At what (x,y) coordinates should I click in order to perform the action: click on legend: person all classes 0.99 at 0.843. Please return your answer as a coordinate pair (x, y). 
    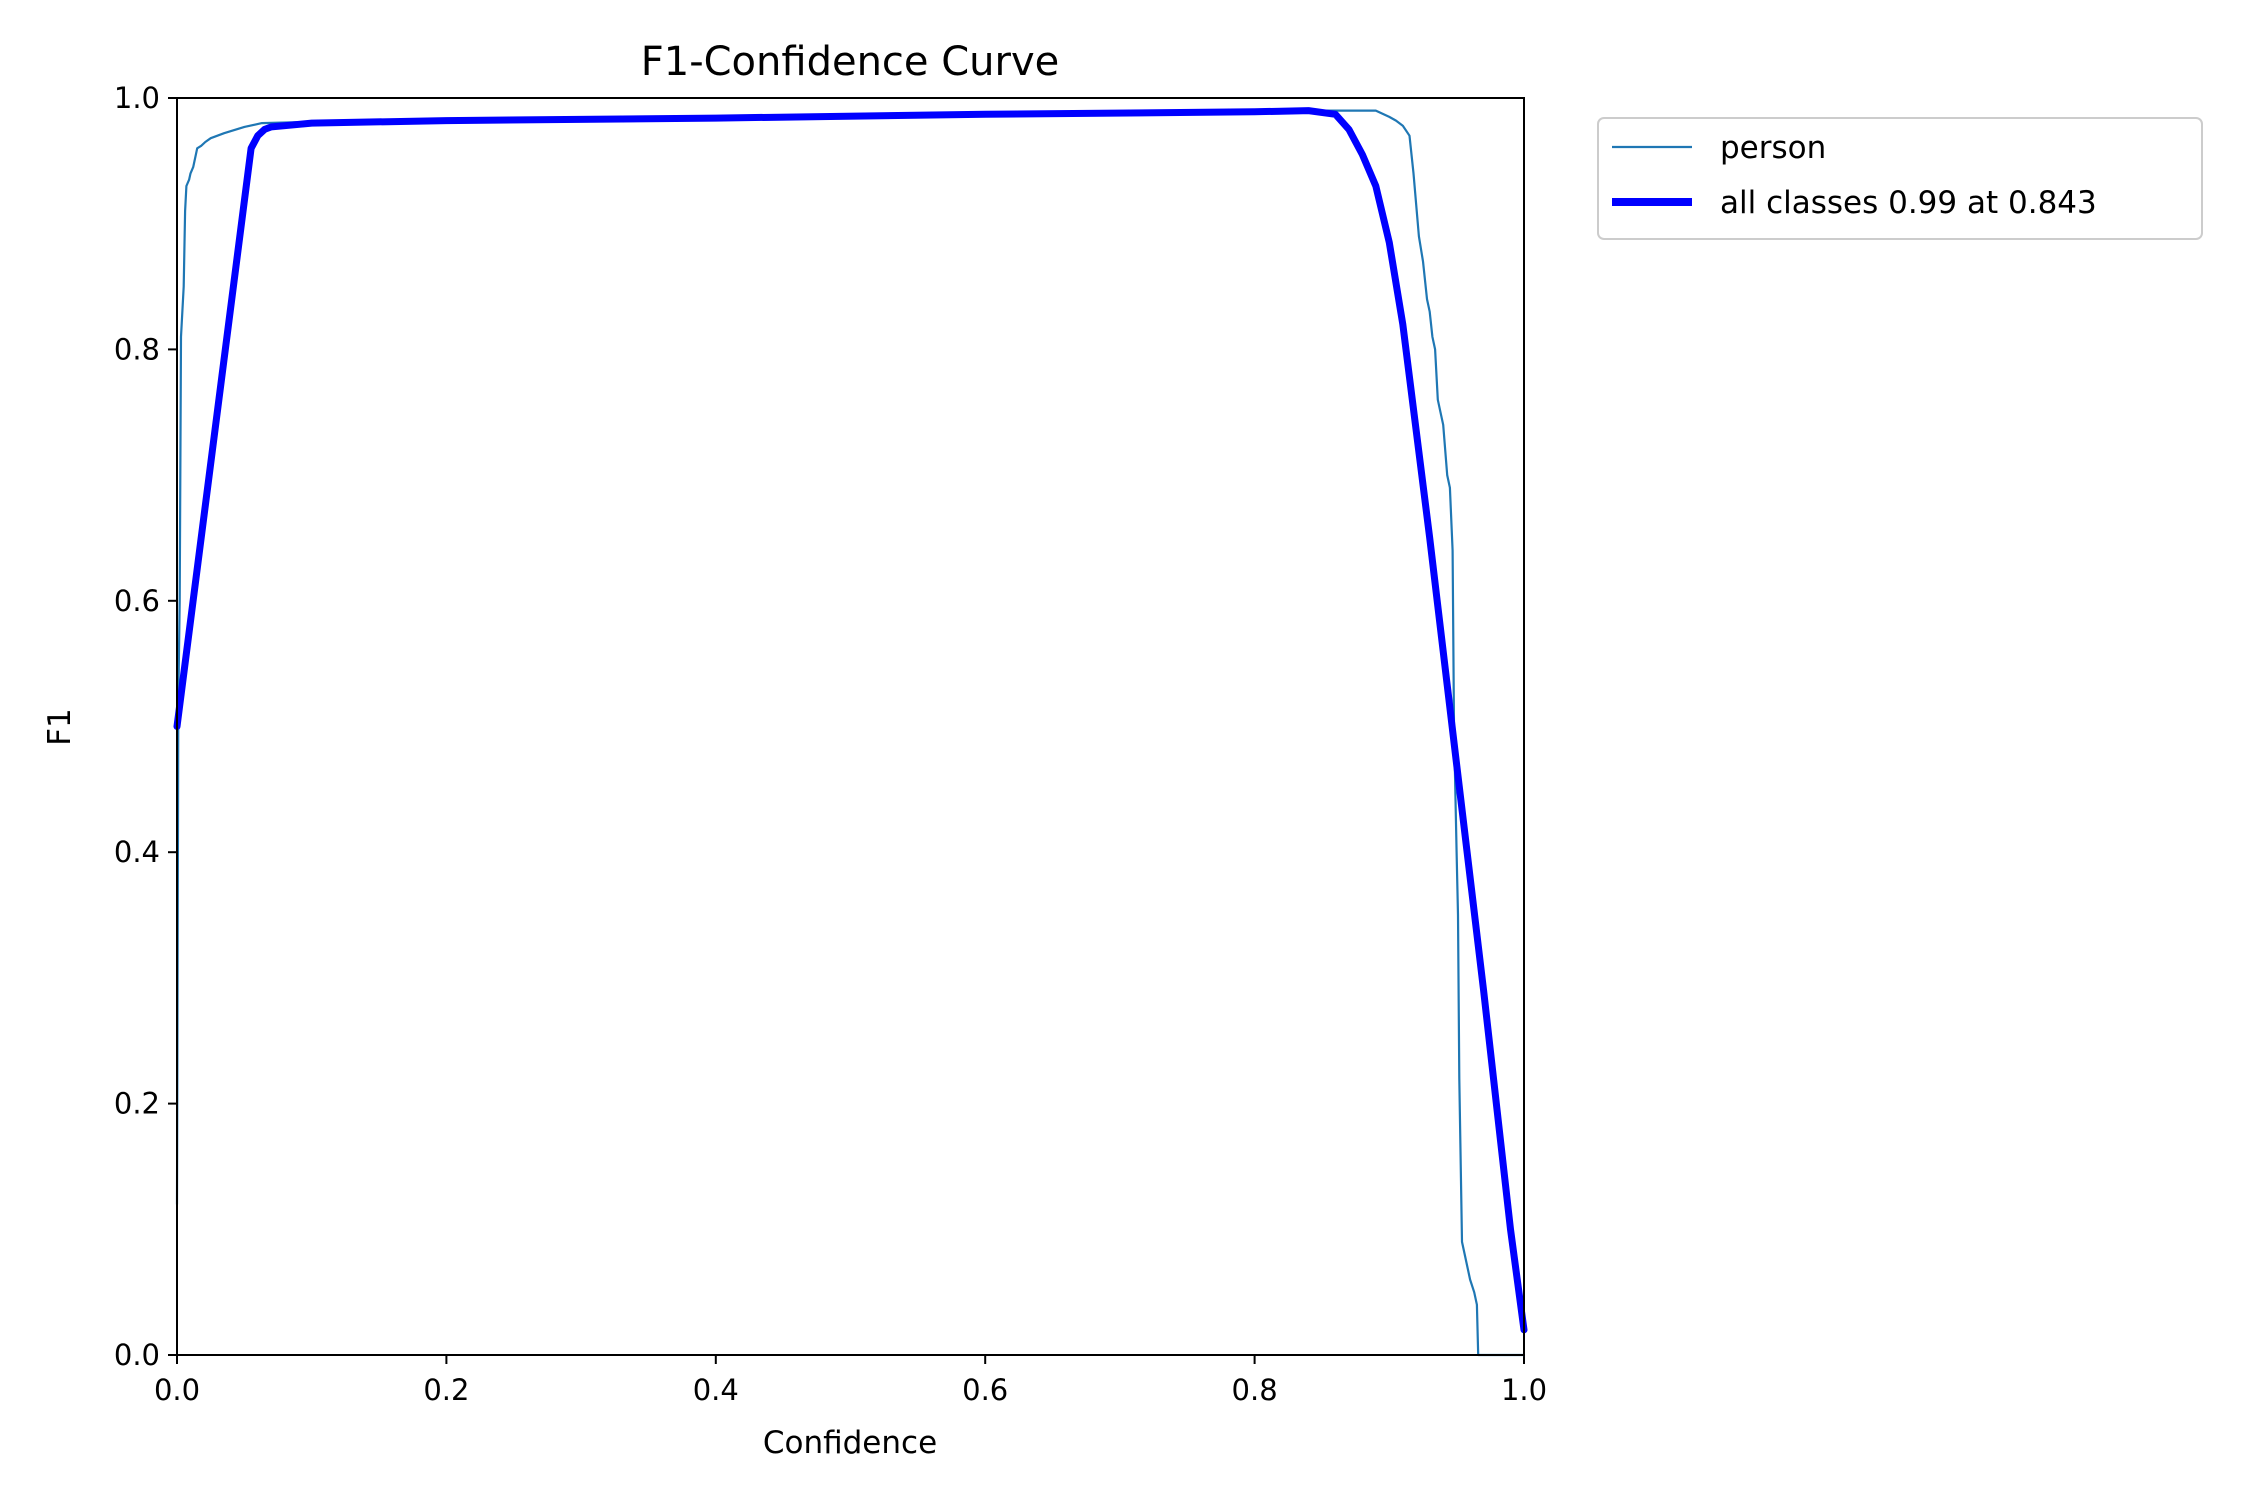
    Looking at the image, I should click on (1900, 178).